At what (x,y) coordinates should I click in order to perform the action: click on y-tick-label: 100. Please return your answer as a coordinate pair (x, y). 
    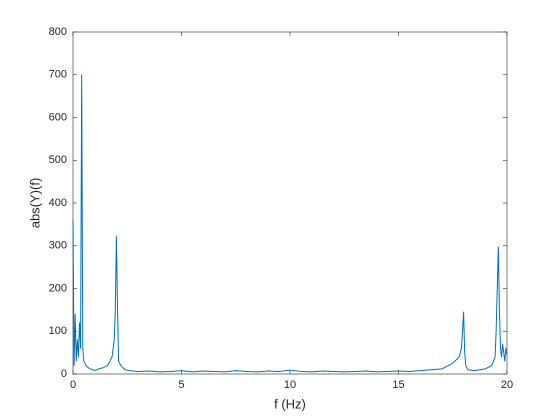
    Looking at the image, I should click on (58, 331).